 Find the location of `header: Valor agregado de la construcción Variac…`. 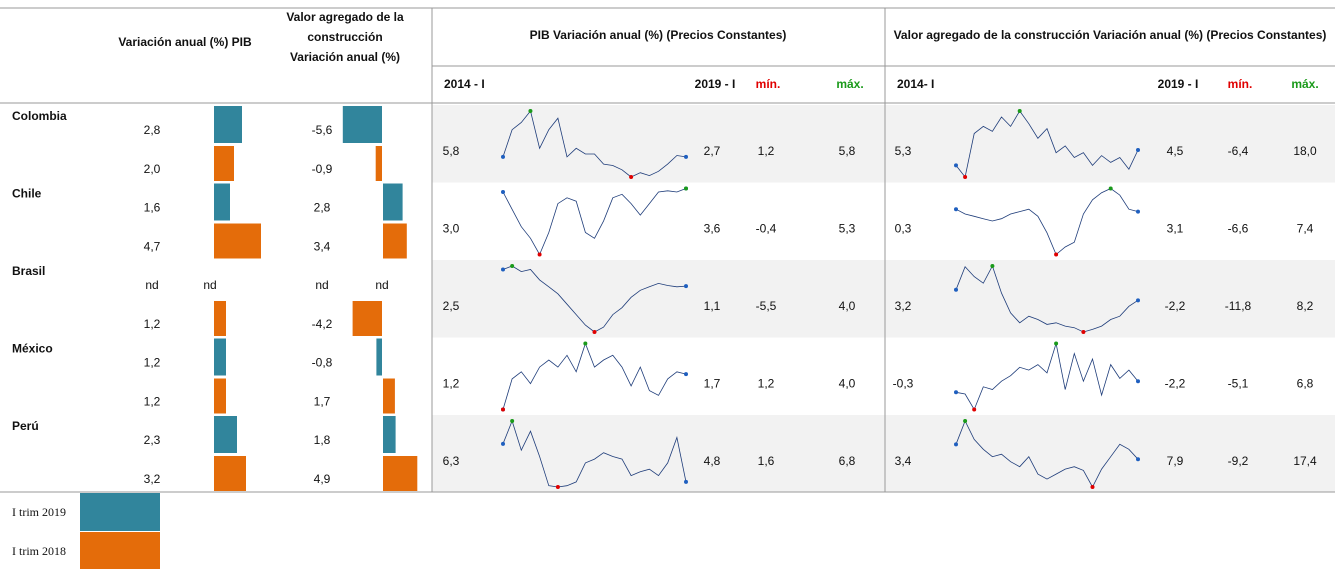

header: Valor agregado de la construcción Variac… is located at coordinates (1110, 35).